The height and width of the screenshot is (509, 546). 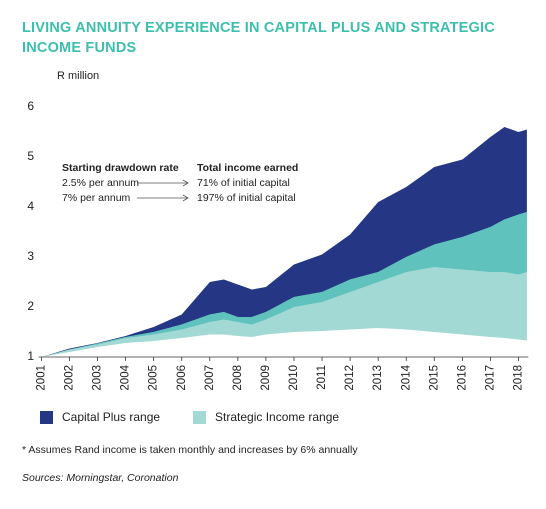 I want to click on sources: Sources: Morningstar, Coronation, so click(x=100, y=478).